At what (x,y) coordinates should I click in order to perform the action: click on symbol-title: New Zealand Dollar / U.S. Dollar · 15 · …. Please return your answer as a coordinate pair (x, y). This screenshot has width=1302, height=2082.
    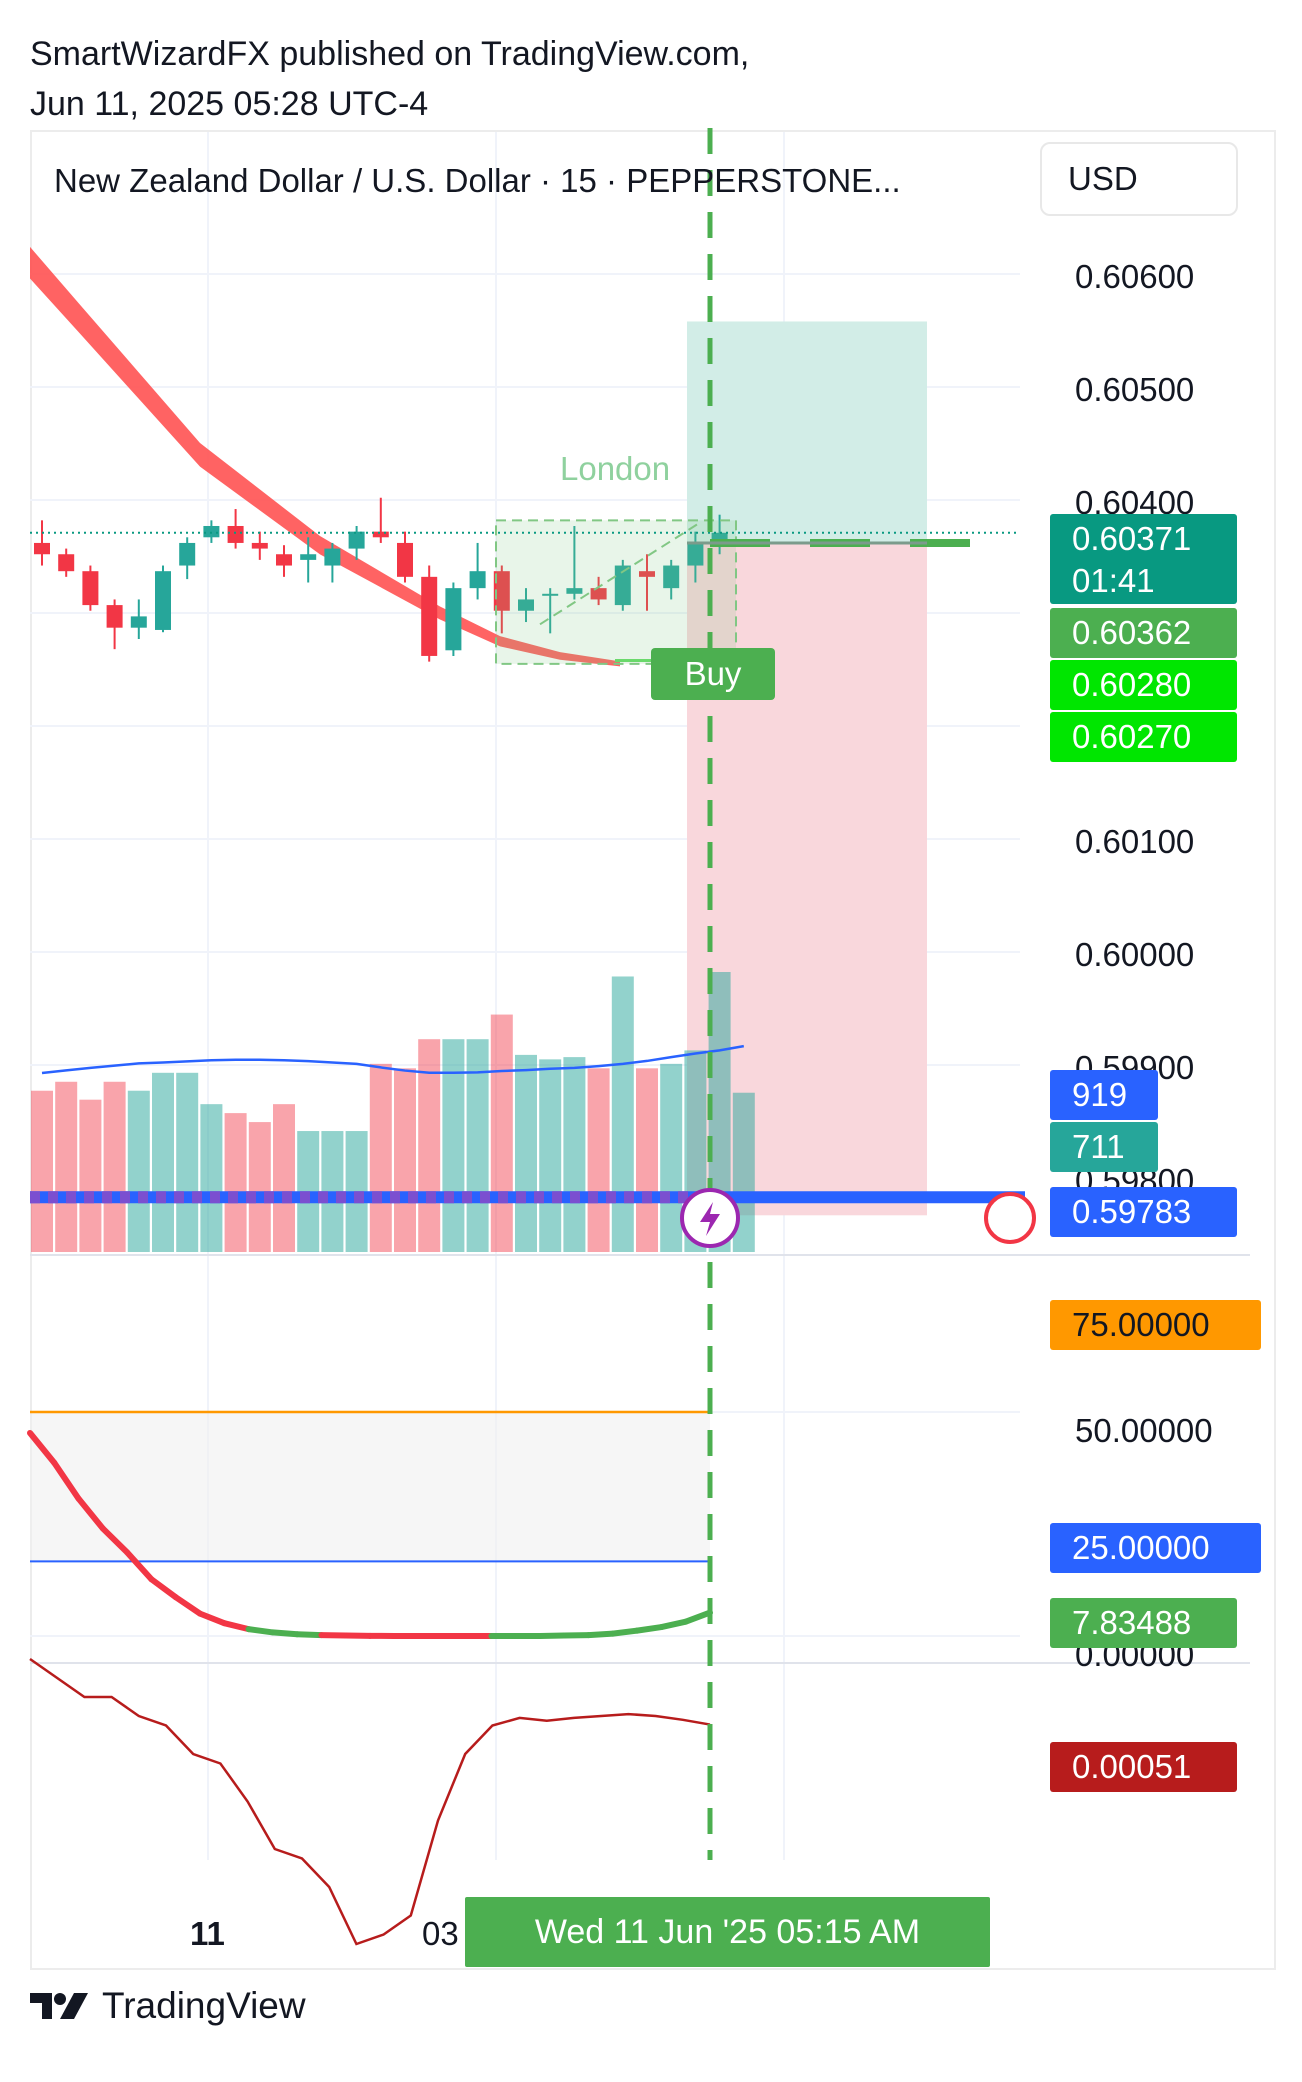
    Looking at the image, I should click on (477, 180).